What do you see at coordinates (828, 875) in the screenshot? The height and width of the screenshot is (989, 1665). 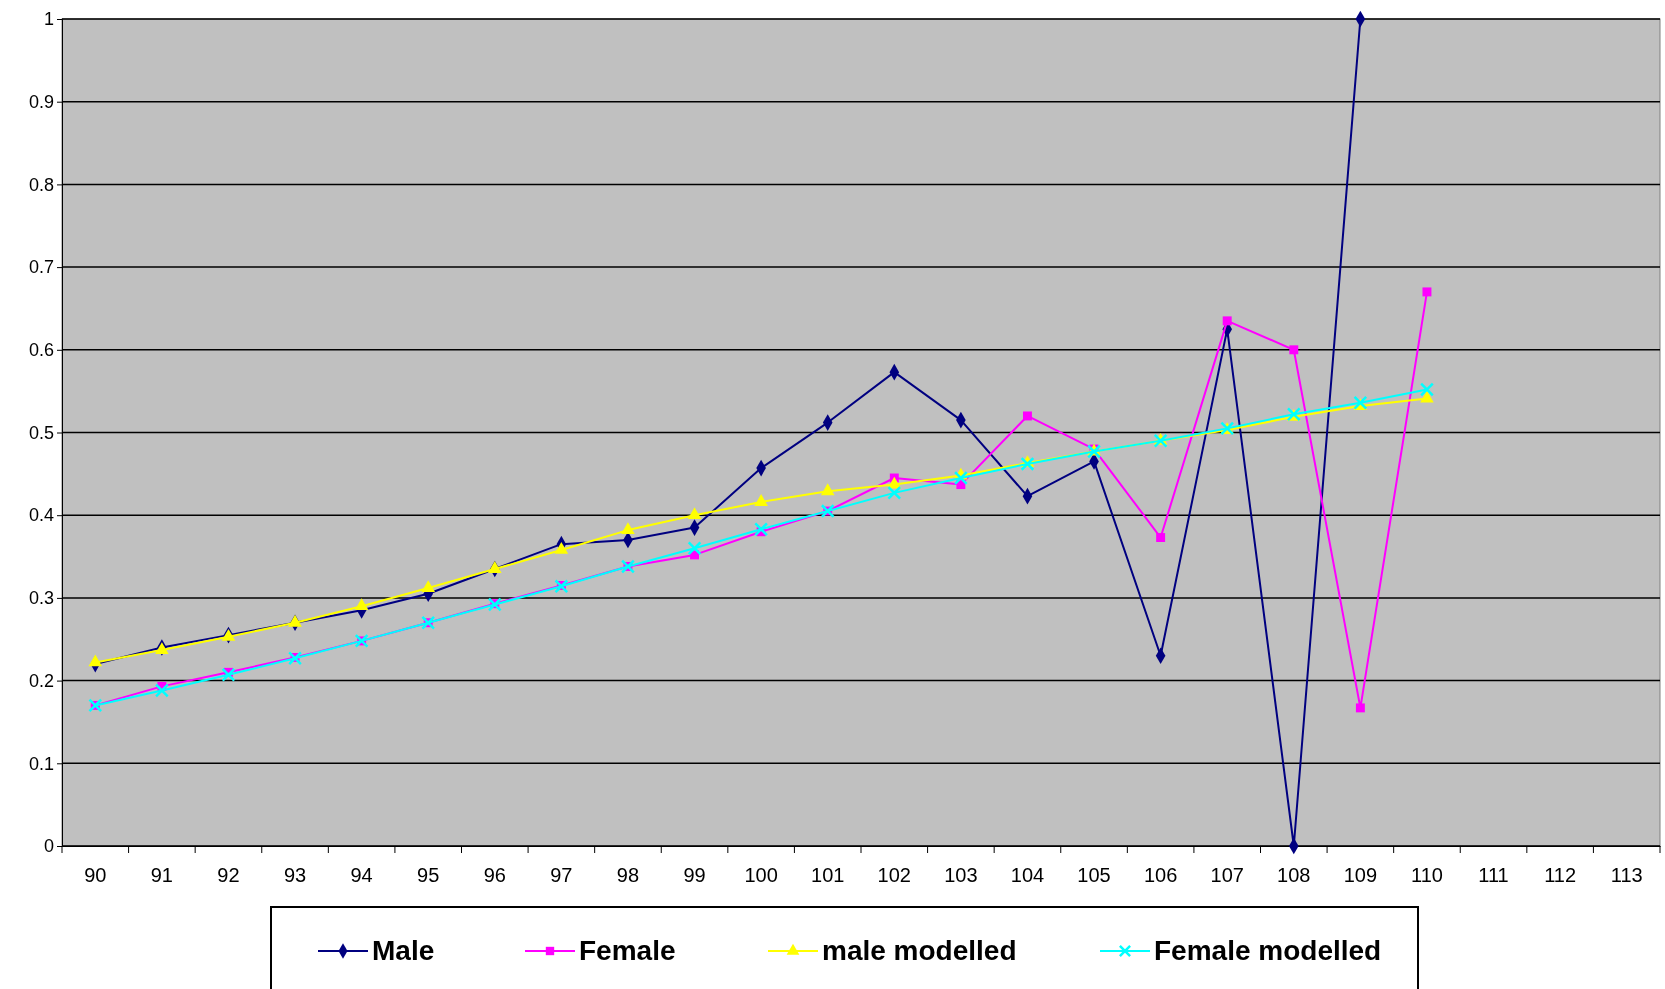 I see `x-tick-label: 101` at bounding box center [828, 875].